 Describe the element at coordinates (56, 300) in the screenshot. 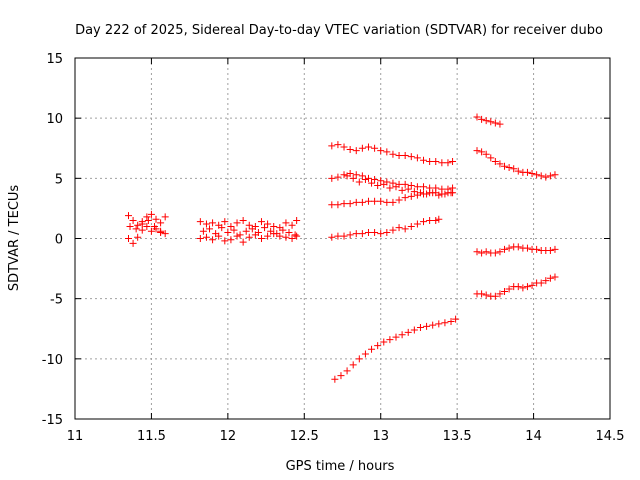

I see `y-tick-label: -5` at that location.